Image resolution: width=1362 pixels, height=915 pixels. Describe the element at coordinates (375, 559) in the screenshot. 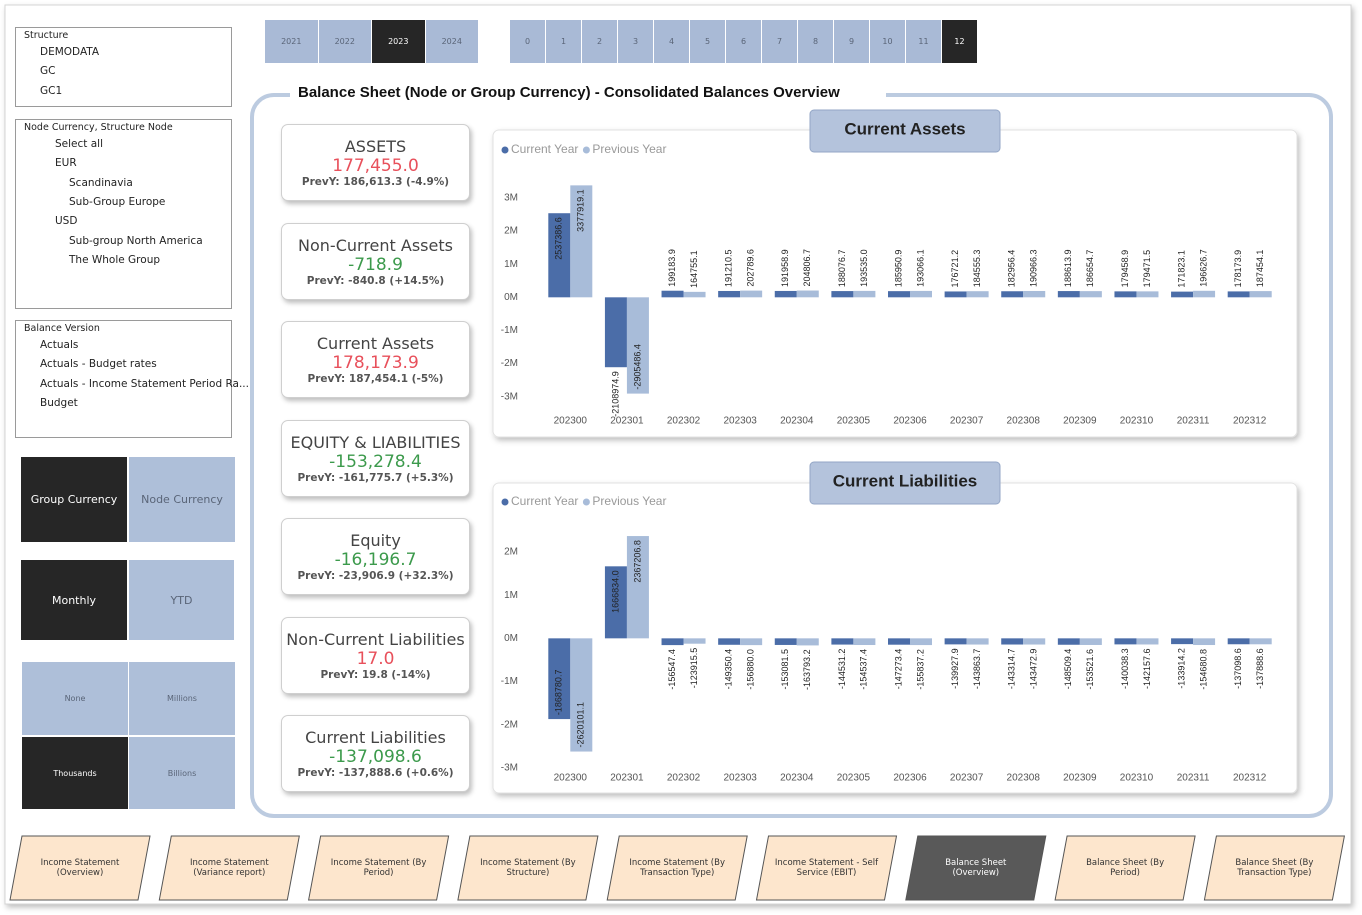

I see `kpi-value: -16,196.7` at that location.